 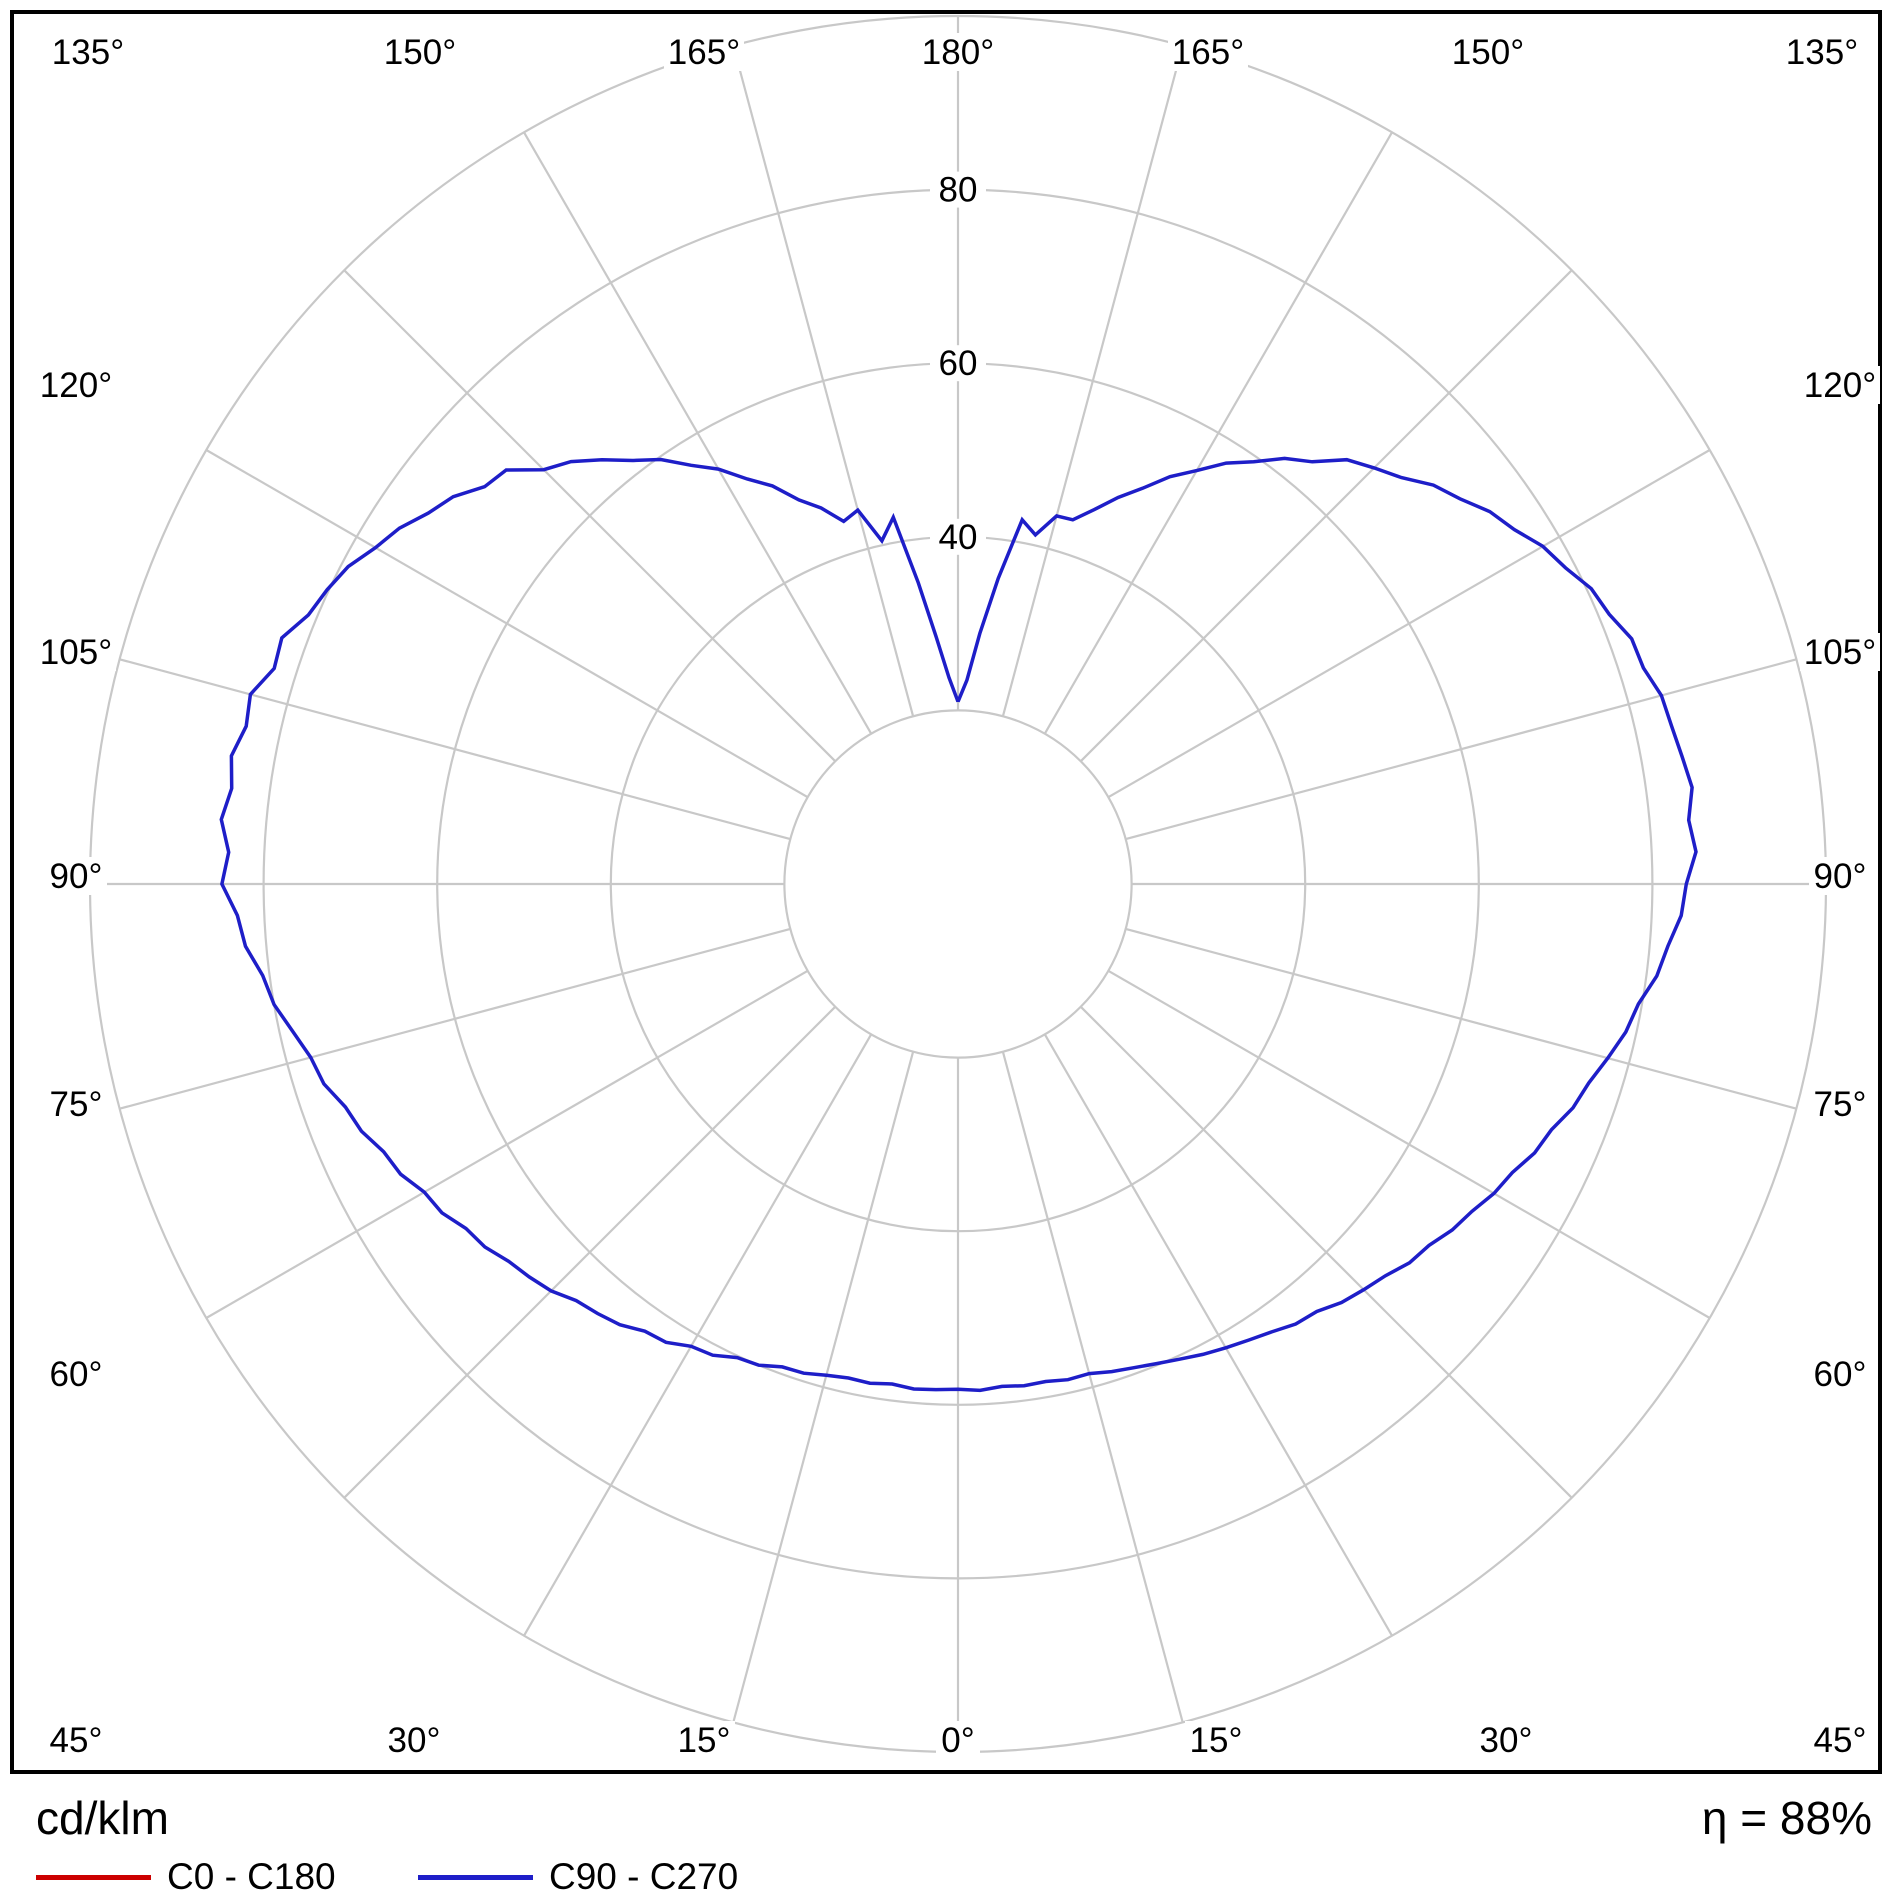 I want to click on radial-tick-label: 80, so click(x=958, y=190).